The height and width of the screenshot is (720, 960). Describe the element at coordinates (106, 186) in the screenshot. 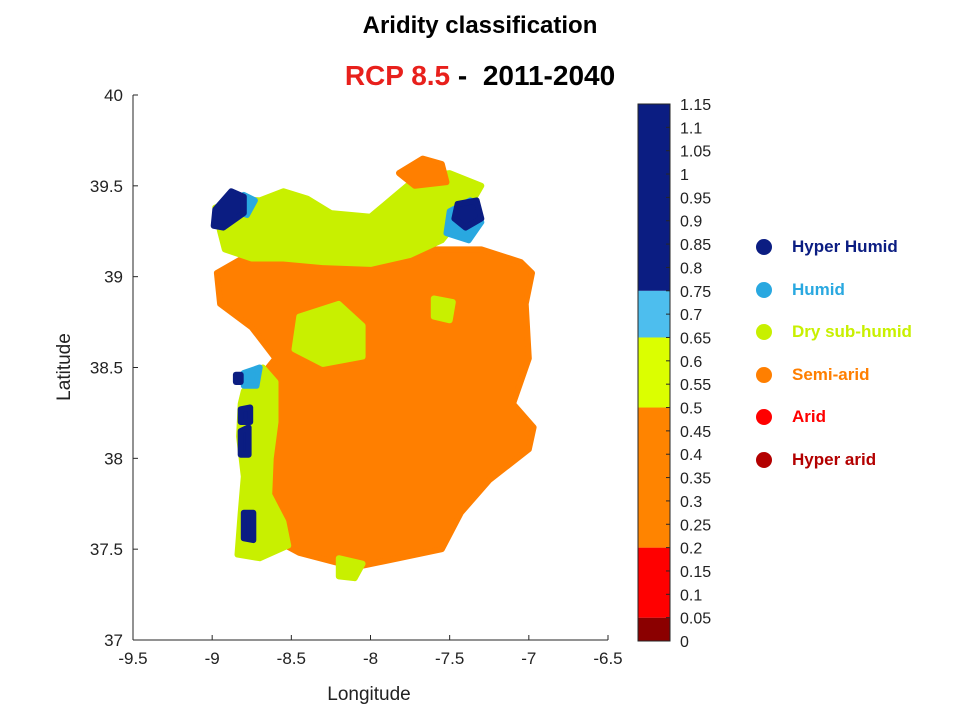

I see `y-tick-label: 39.5` at that location.